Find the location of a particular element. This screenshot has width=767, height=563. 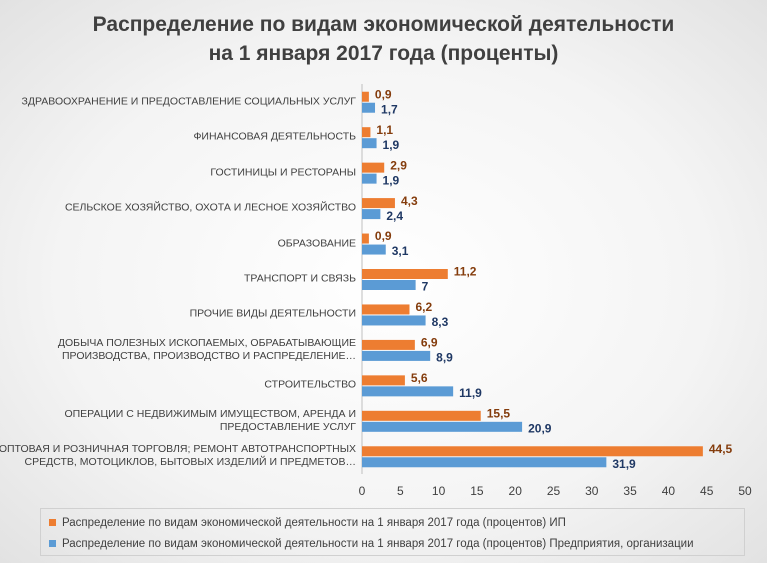

data-label: 1,1 is located at coordinates (384, 130).